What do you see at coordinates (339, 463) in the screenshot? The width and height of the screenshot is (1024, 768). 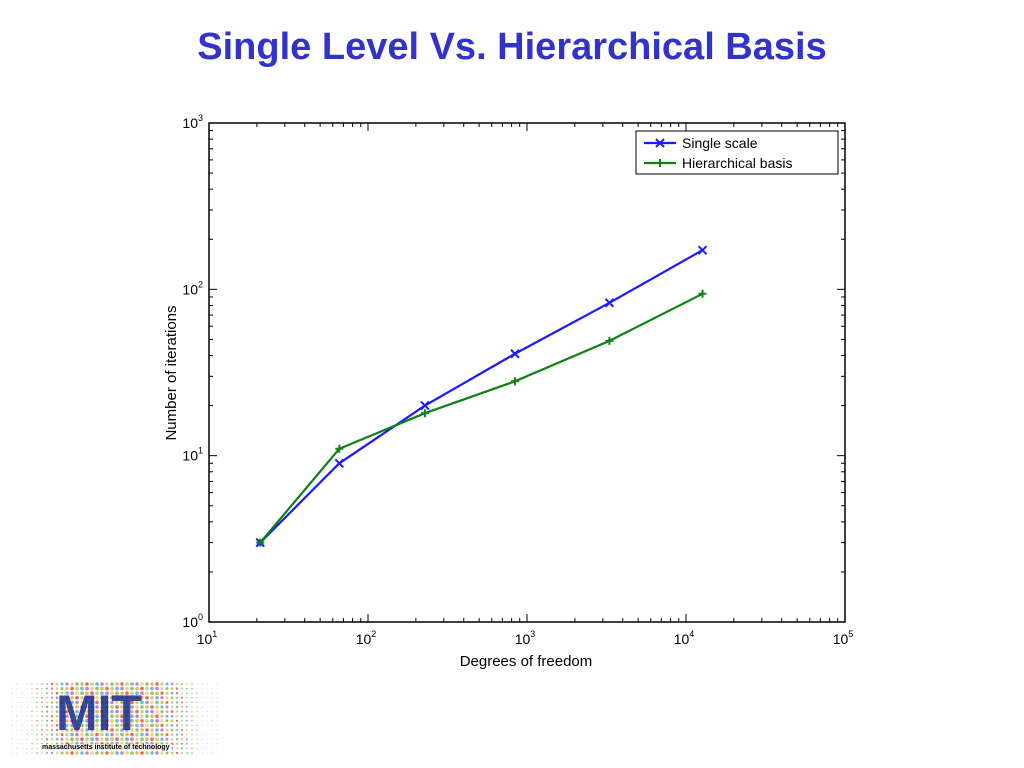 I see `x-marker` at bounding box center [339, 463].